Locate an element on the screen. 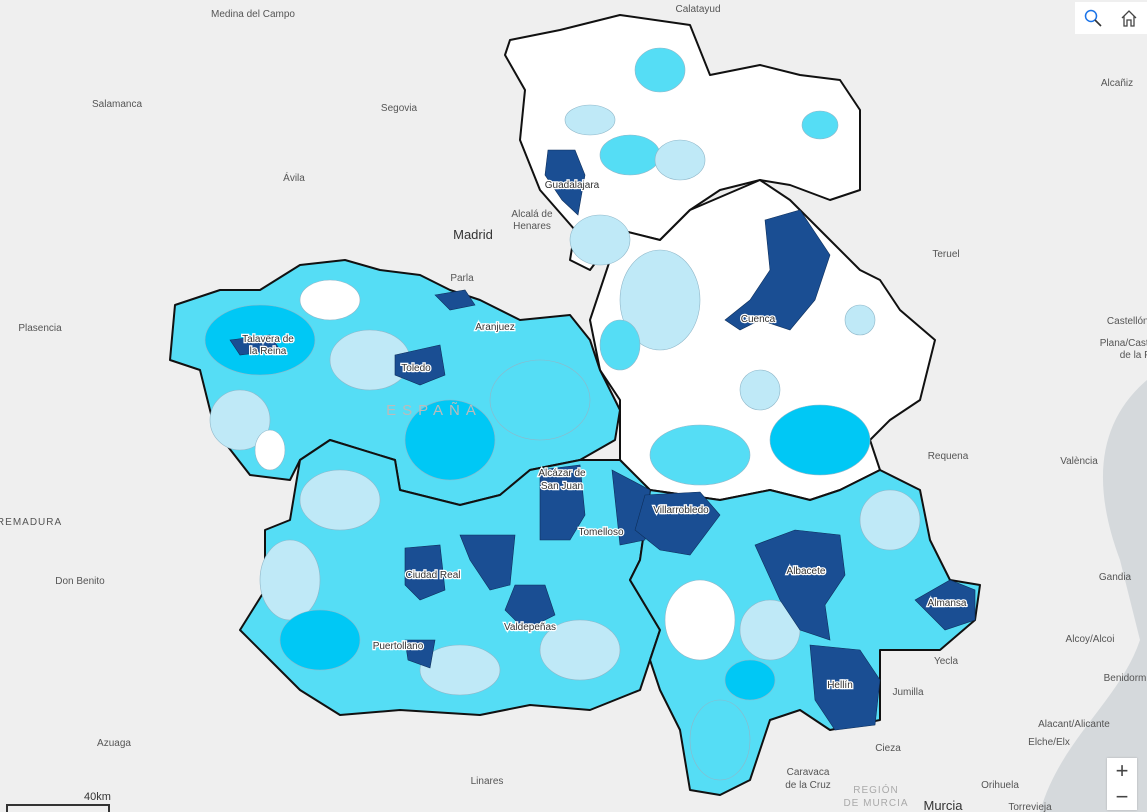  place-label: Torrevieja is located at coordinates (1030, 807).